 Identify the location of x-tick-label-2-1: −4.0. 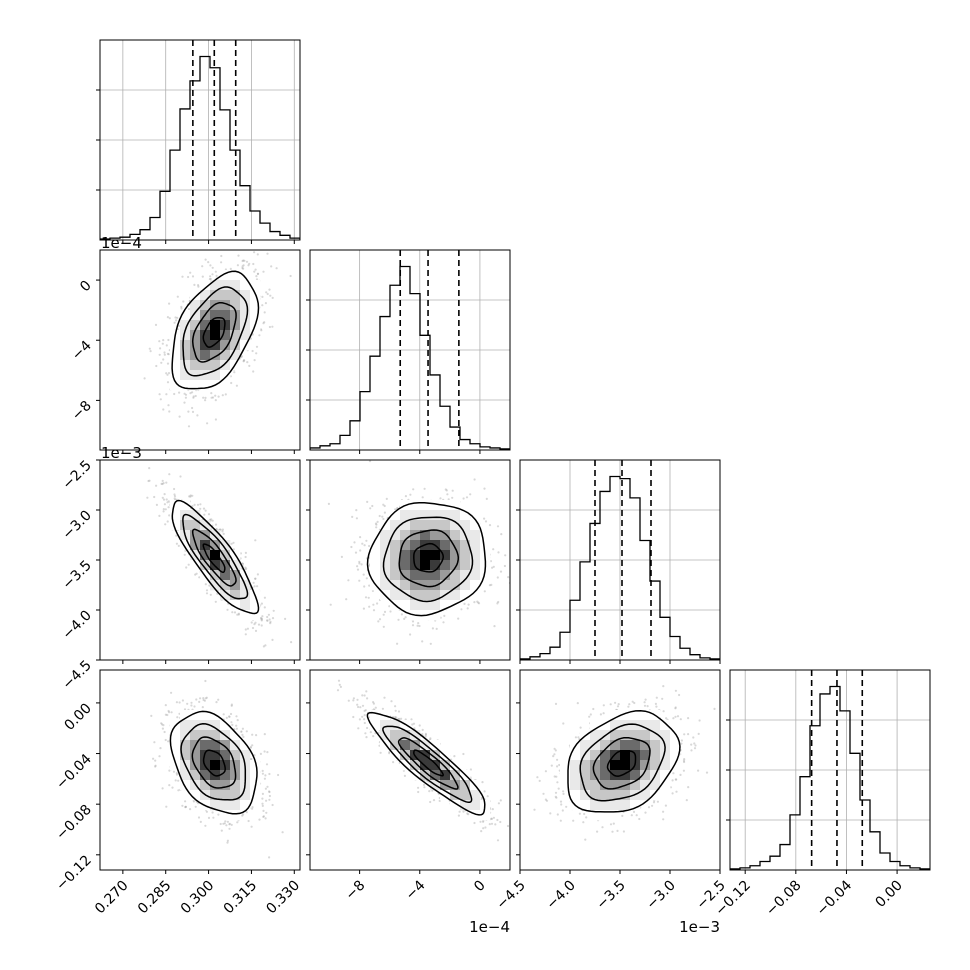
(560, 895).